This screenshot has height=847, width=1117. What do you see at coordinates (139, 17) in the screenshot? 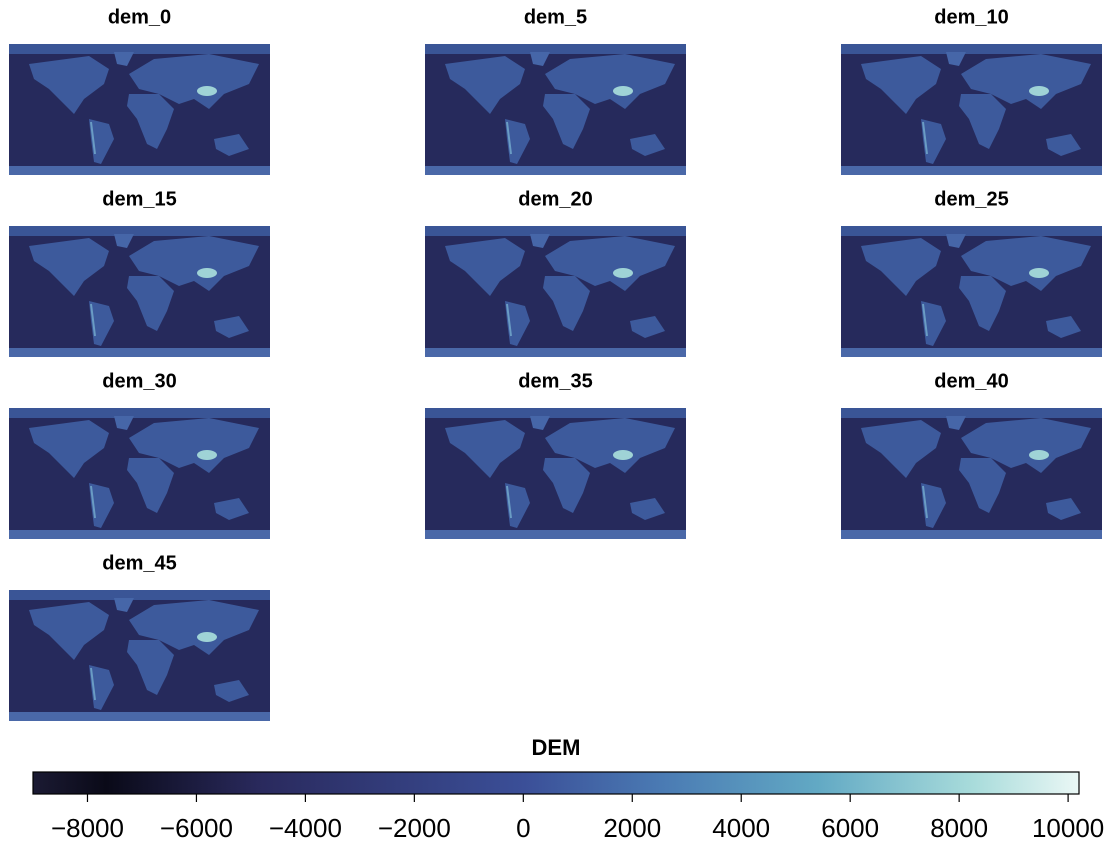
I see `panel-title: dem_0` at bounding box center [139, 17].